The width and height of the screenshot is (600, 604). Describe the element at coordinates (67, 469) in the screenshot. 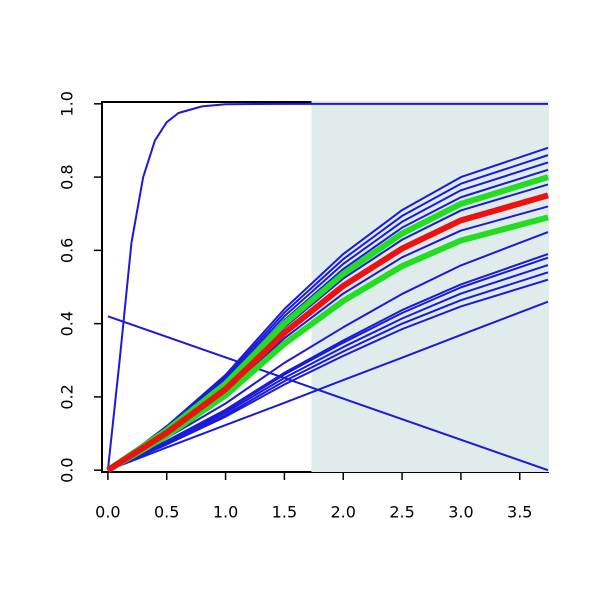

I see `y-tick-label: 0.0` at that location.